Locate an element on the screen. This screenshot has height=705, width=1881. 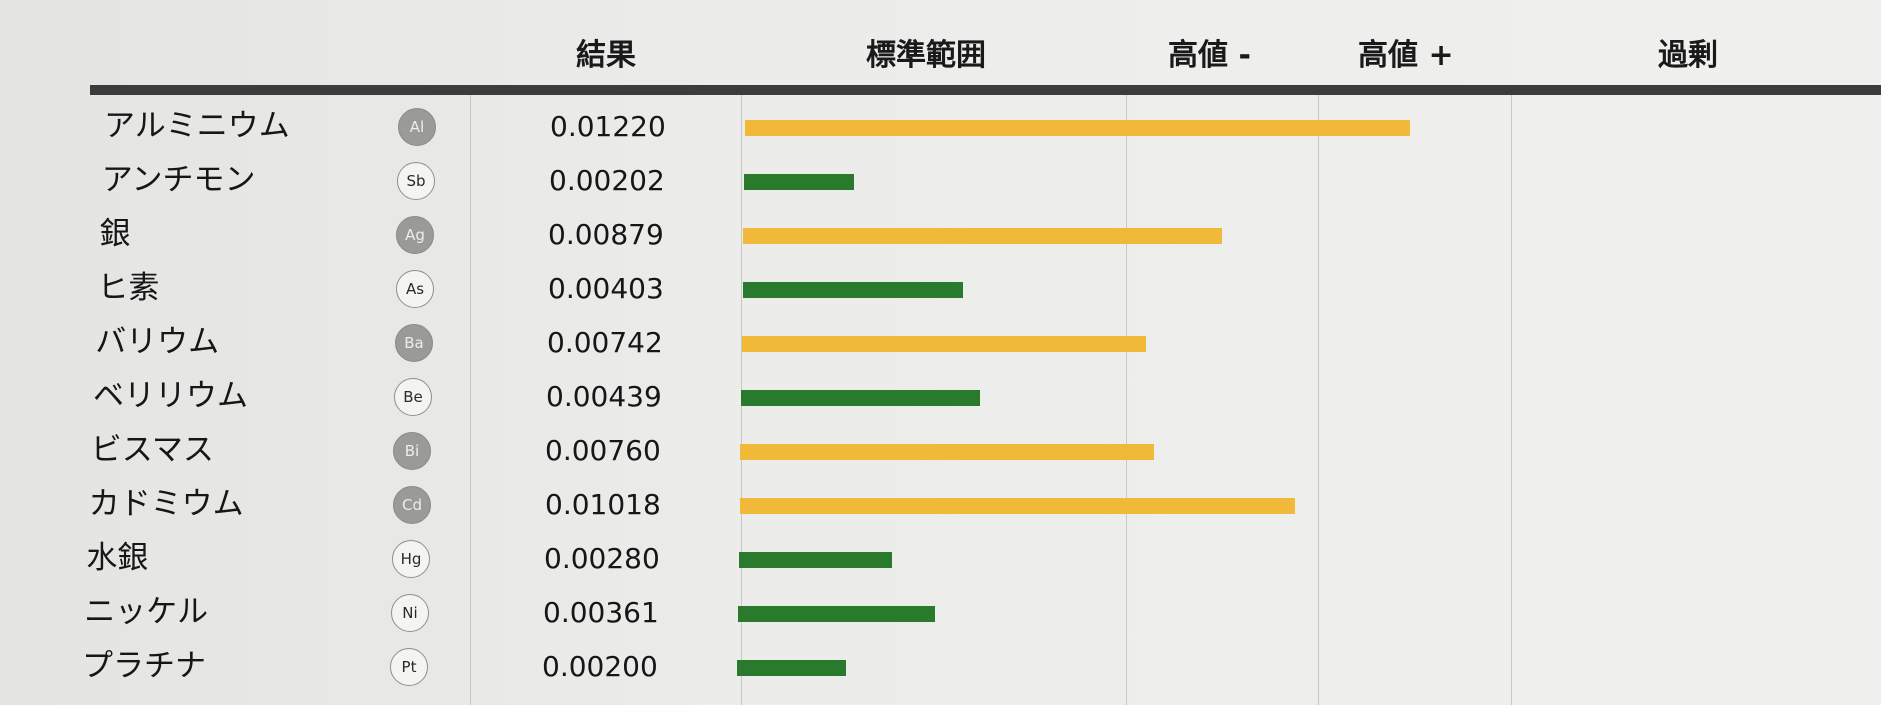
result-value: 0.00200 is located at coordinates (600, 666).